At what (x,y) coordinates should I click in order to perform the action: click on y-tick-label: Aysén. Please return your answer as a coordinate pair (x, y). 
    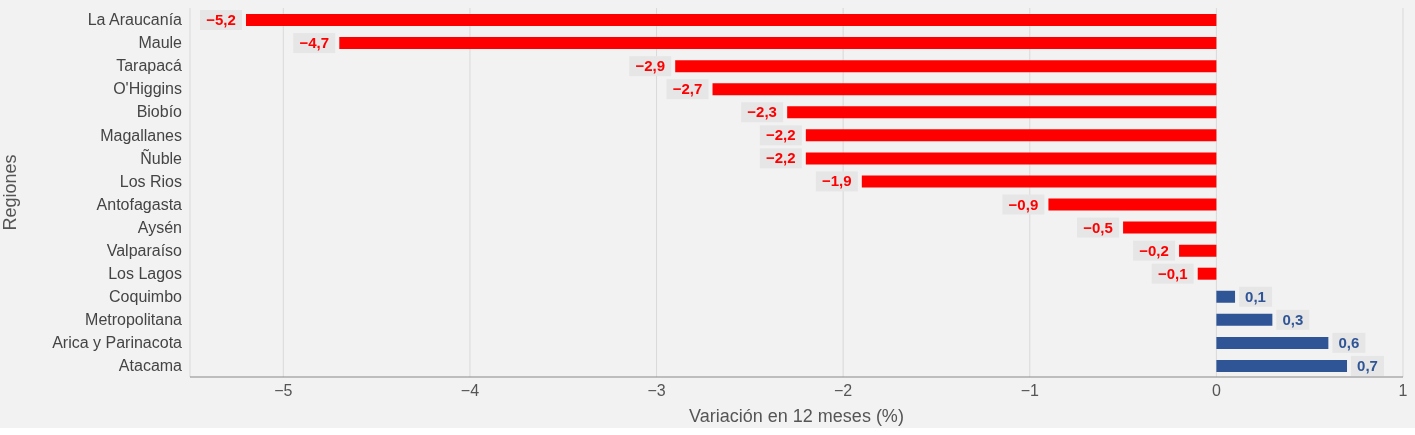
    Looking at the image, I should click on (159, 227).